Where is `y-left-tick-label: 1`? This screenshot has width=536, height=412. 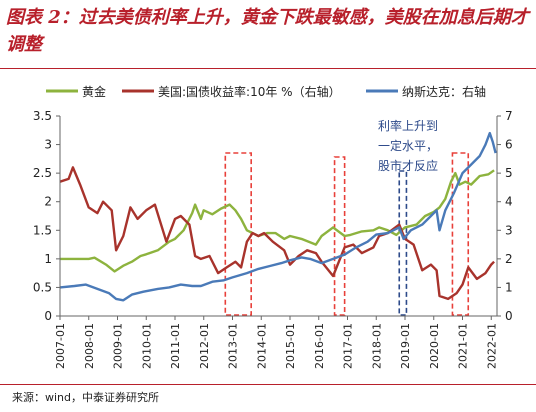
y-left-tick-label: 1 is located at coordinates (48, 259).